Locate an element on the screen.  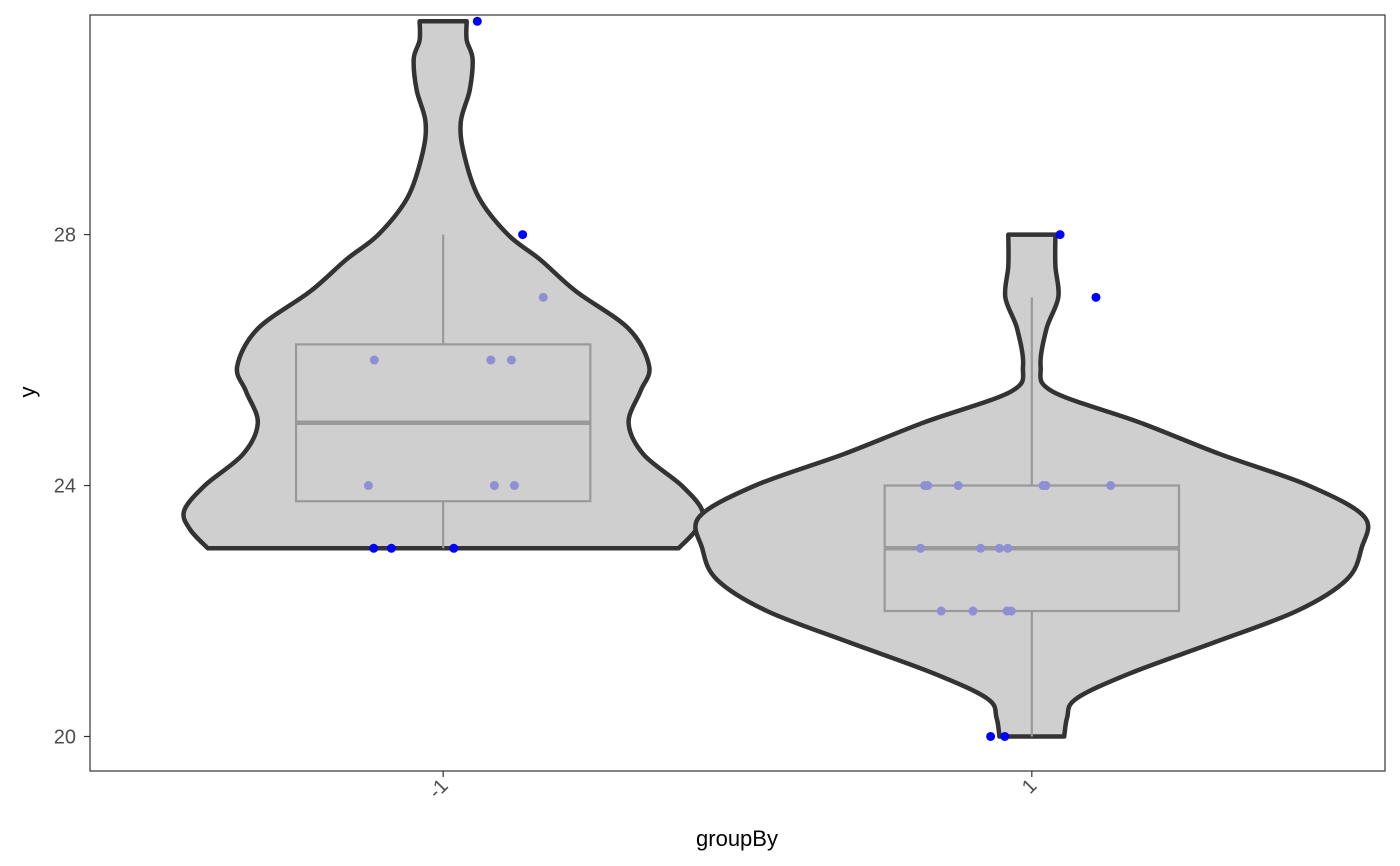
x-axis-title: groupBy is located at coordinates (737, 838).